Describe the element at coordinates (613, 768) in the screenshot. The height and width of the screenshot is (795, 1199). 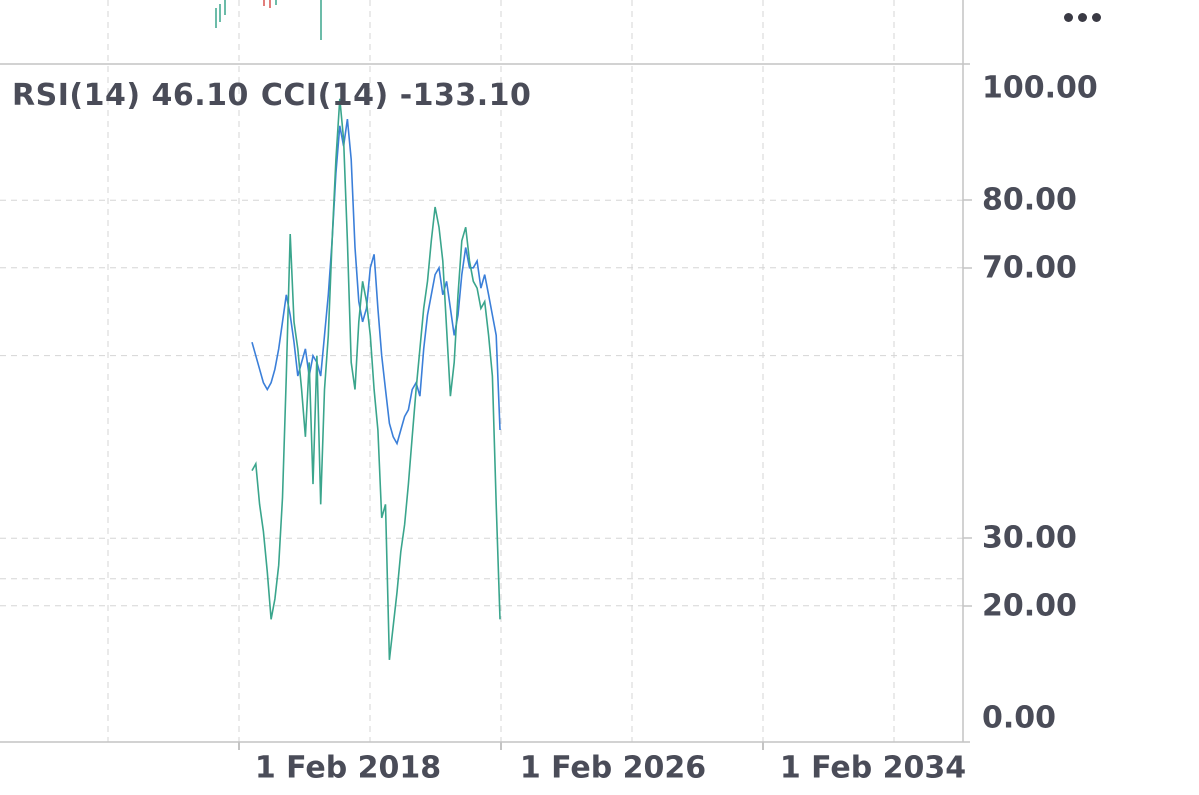
I see `time-axis-label: 1 Feb 2026` at that location.